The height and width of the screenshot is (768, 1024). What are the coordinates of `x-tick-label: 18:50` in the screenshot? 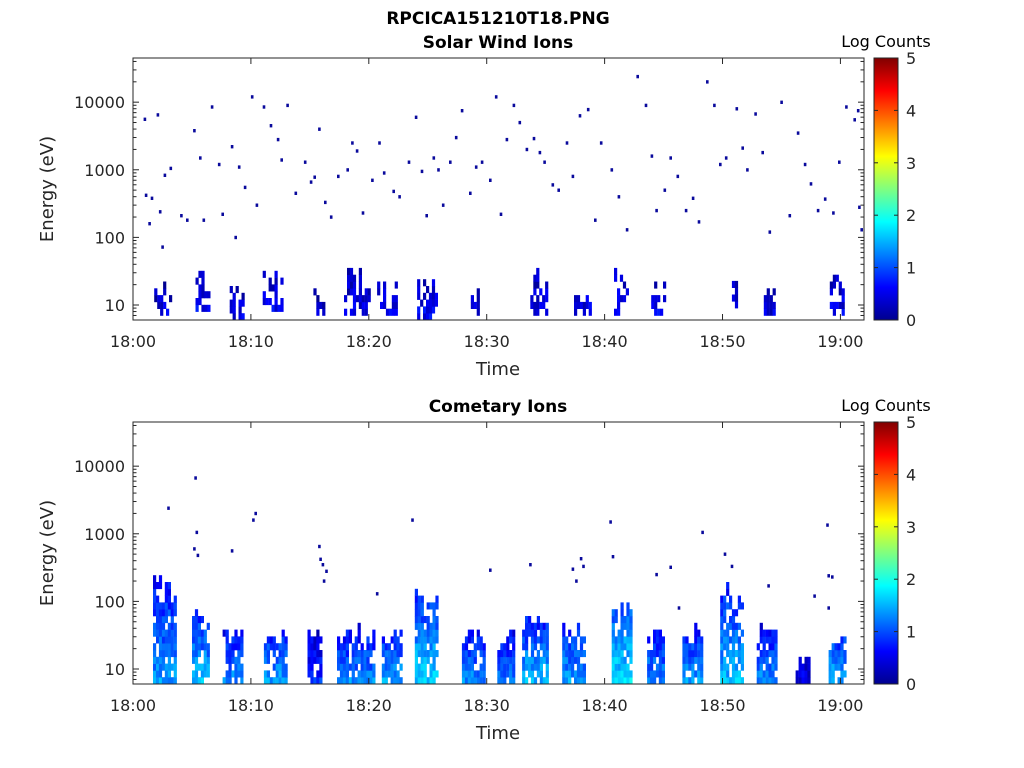 It's located at (722, 705).